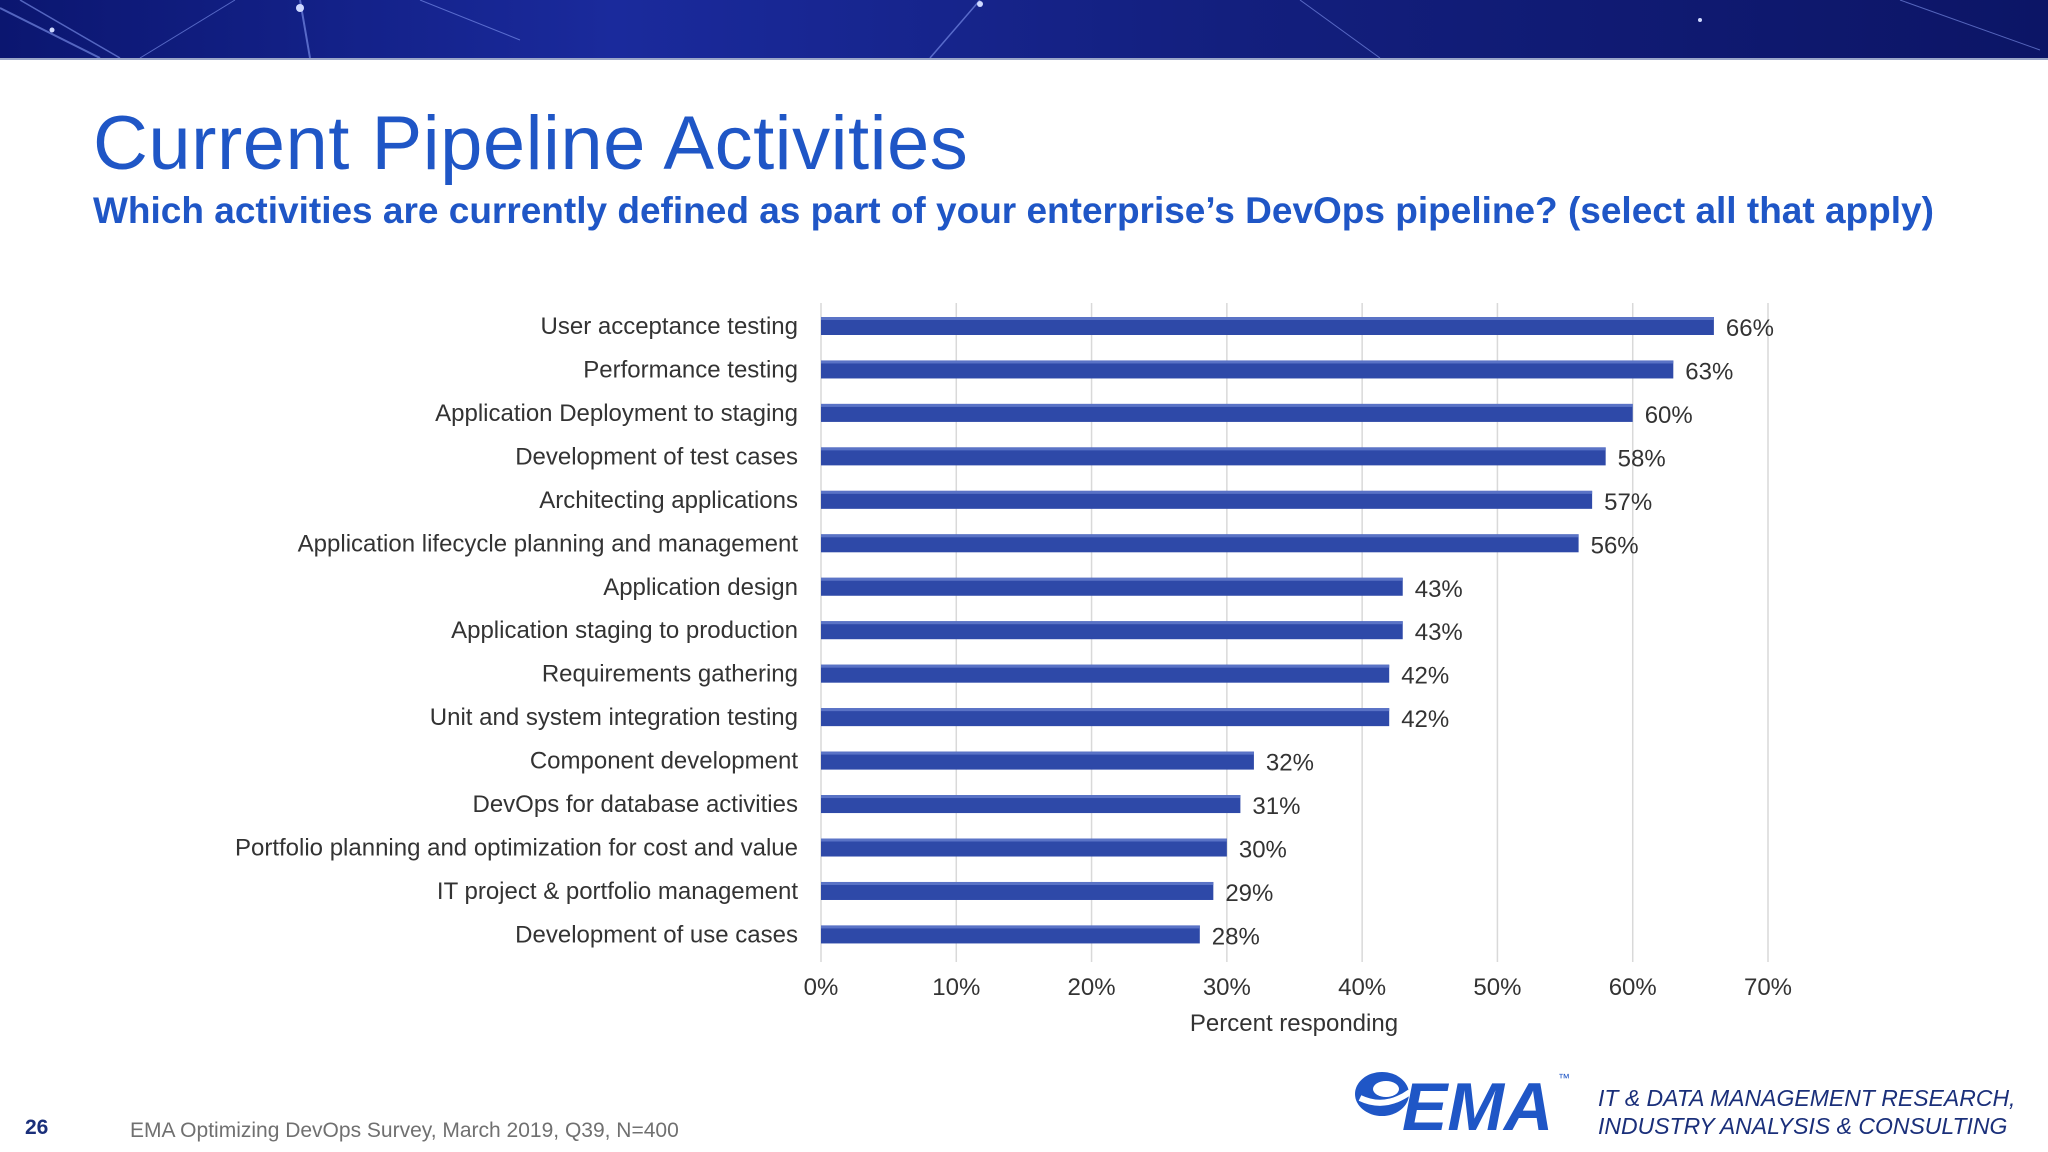 Image resolution: width=2048 pixels, height=1152 pixels. I want to click on category-label: Unit and system integration testing, so click(614, 717).